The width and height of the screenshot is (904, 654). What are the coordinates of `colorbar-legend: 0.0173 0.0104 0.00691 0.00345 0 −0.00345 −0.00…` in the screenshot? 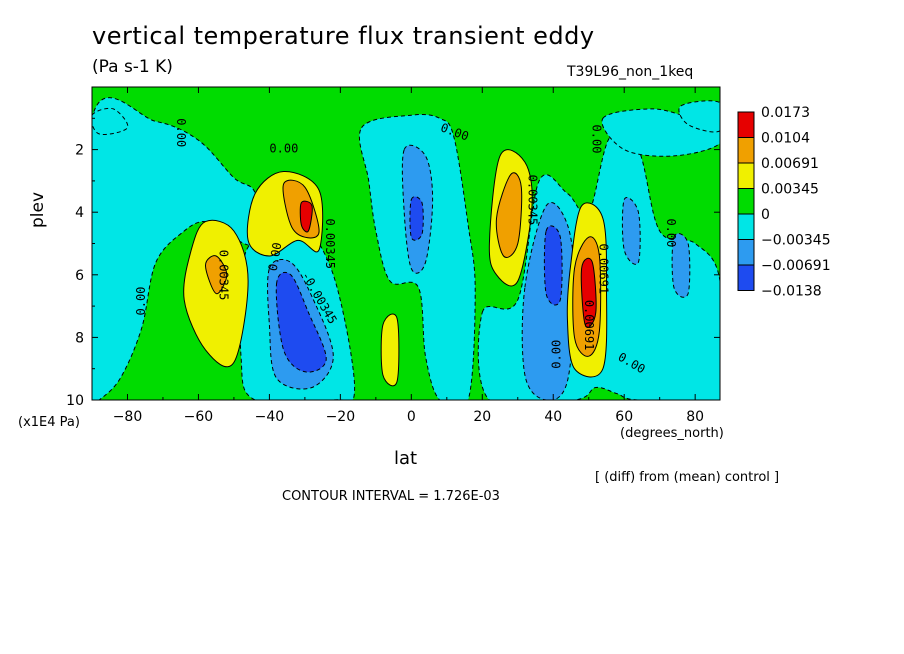 It's located at (784, 202).